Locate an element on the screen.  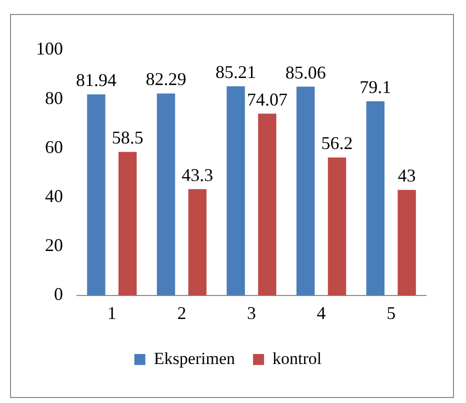
y-tick-label: 100 is located at coordinates (49, 48).